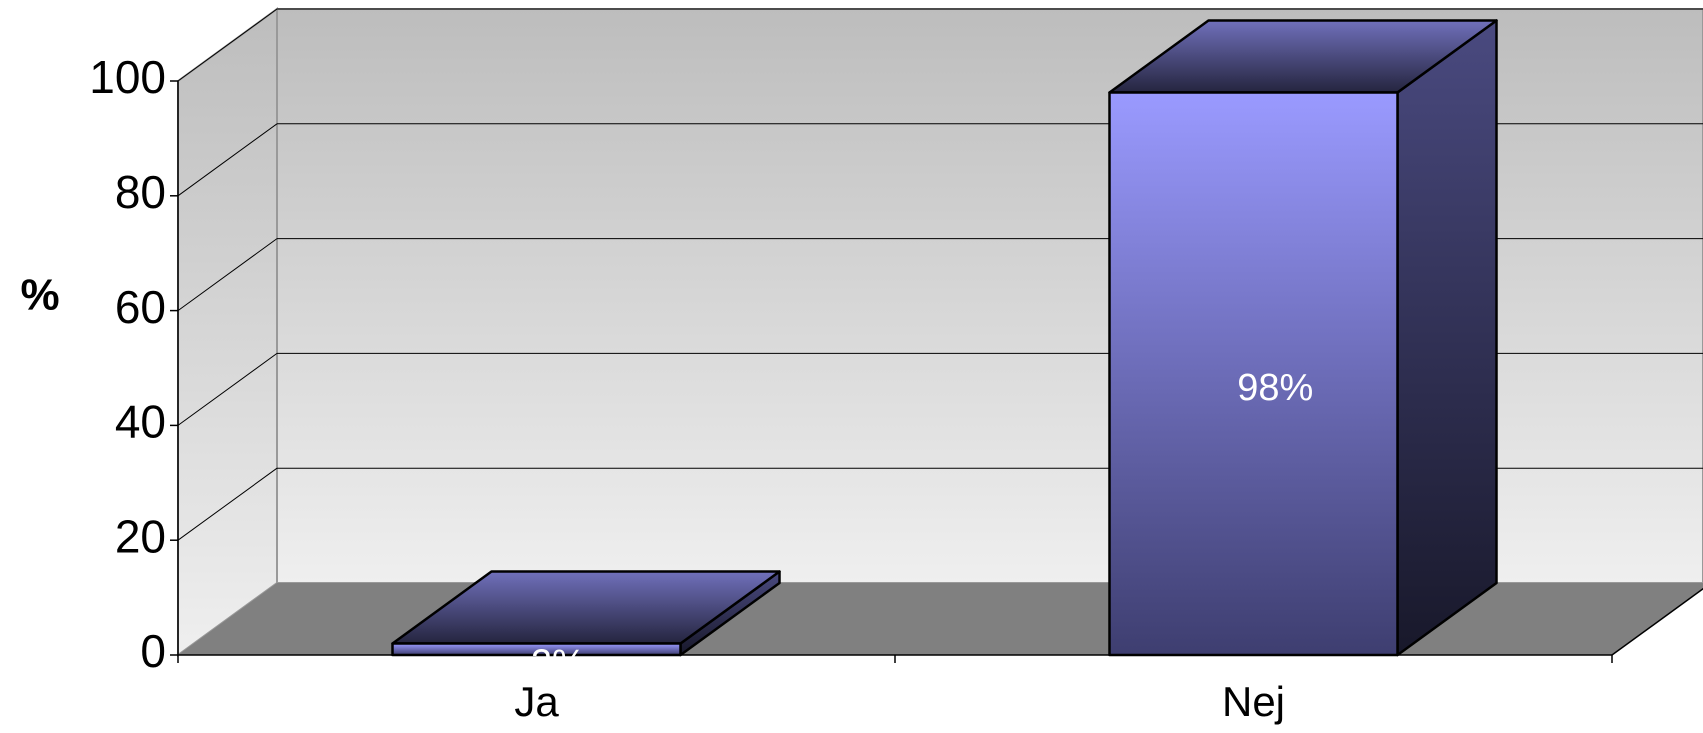  Describe the element at coordinates (1253, 701) in the screenshot. I see `x-tick-label: Nej` at that location.